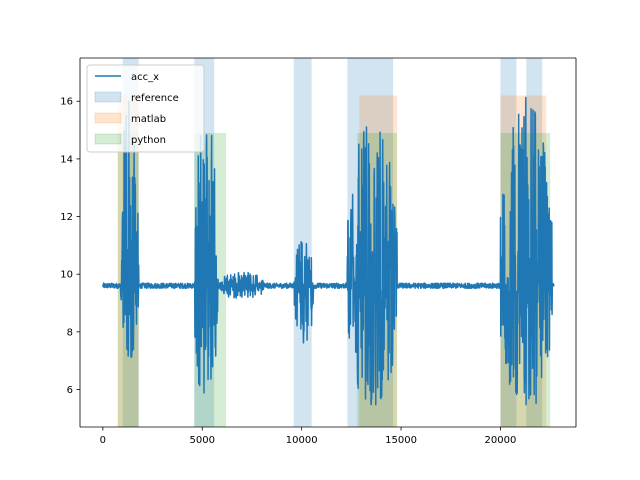 The image size is (640, 480). I want to click on legend-label-acc-x: acc_x, so click(145, 77).